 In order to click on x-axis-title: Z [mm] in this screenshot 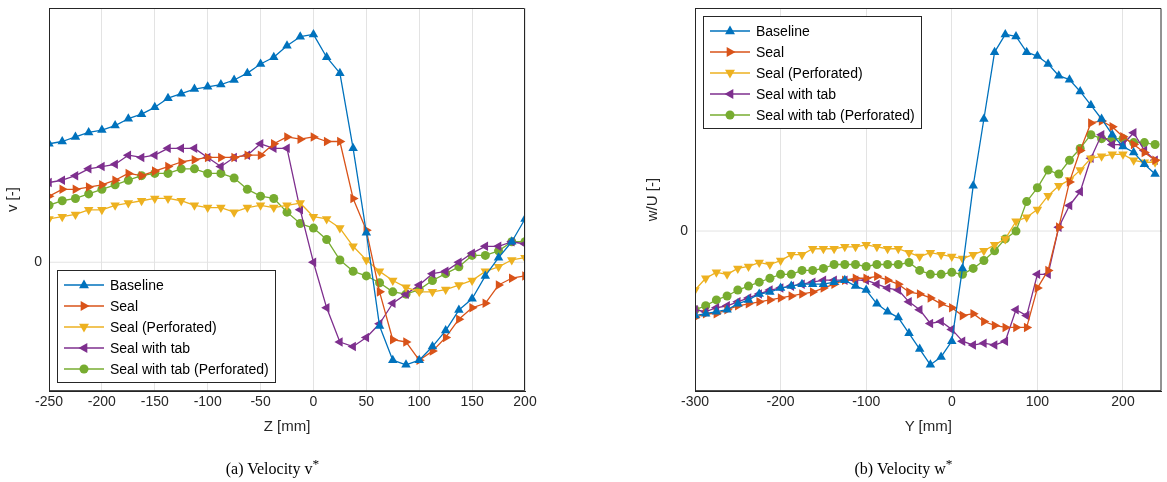, I will do `click(287, 426)`.